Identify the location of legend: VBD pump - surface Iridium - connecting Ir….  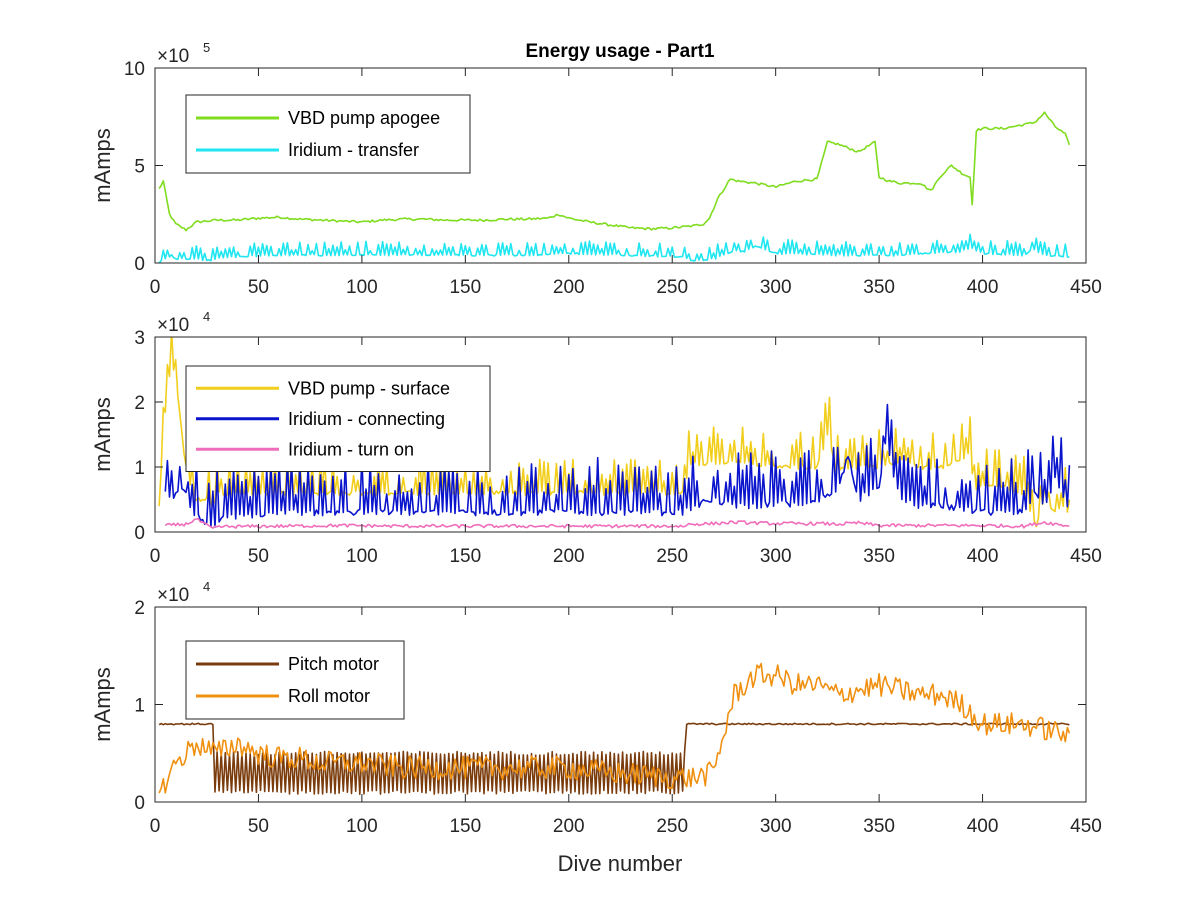
(338, 418).